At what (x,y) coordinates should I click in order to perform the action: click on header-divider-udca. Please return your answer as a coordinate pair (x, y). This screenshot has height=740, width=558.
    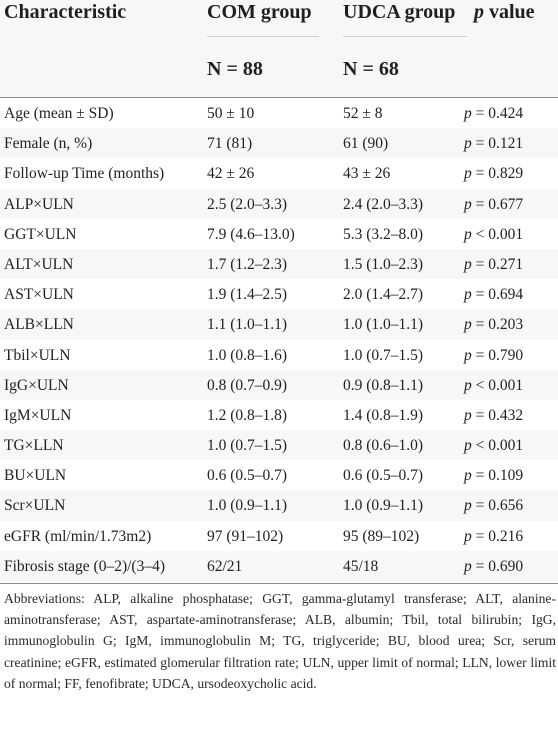
    Looking at the image, I should click on (405, 36).